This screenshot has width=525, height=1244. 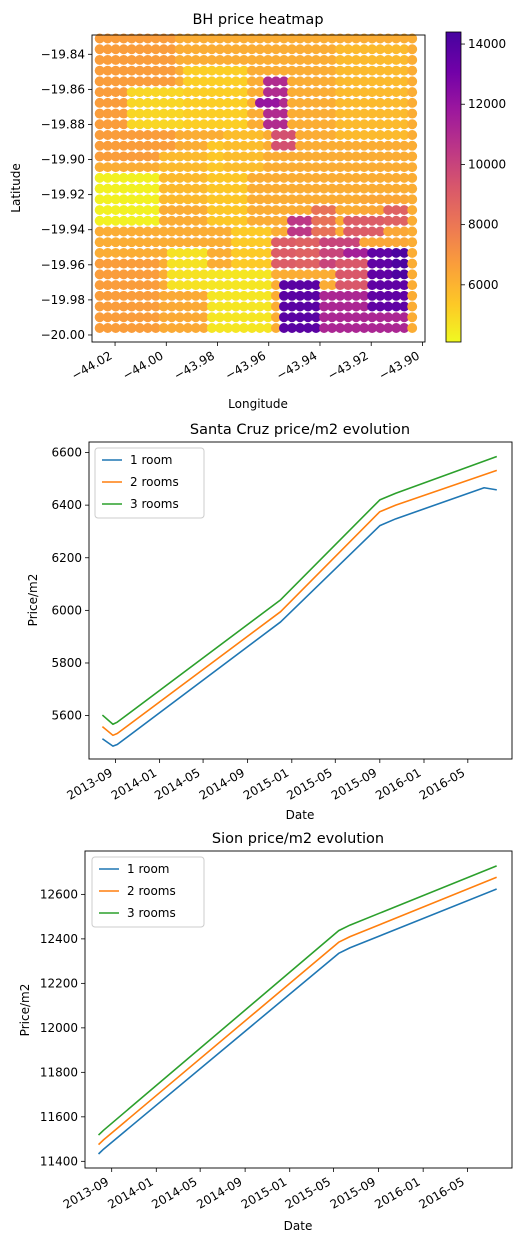 What do you see at coordinates (59, 1028) in the screenshot?
I see `y-tick-label: 12000` at bounding box center [59, 1028].